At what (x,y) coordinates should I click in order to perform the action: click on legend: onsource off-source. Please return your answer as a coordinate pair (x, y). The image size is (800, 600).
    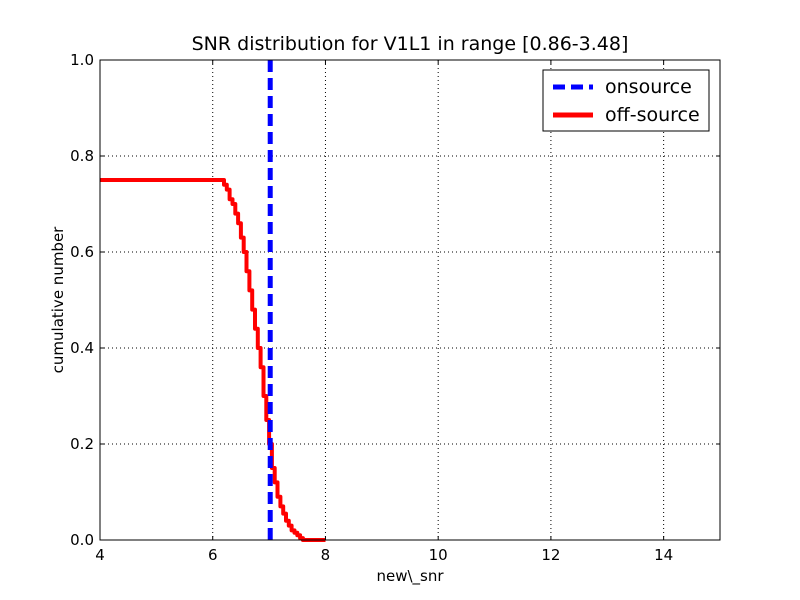
    Looking at the image, I should click on (626, 100).